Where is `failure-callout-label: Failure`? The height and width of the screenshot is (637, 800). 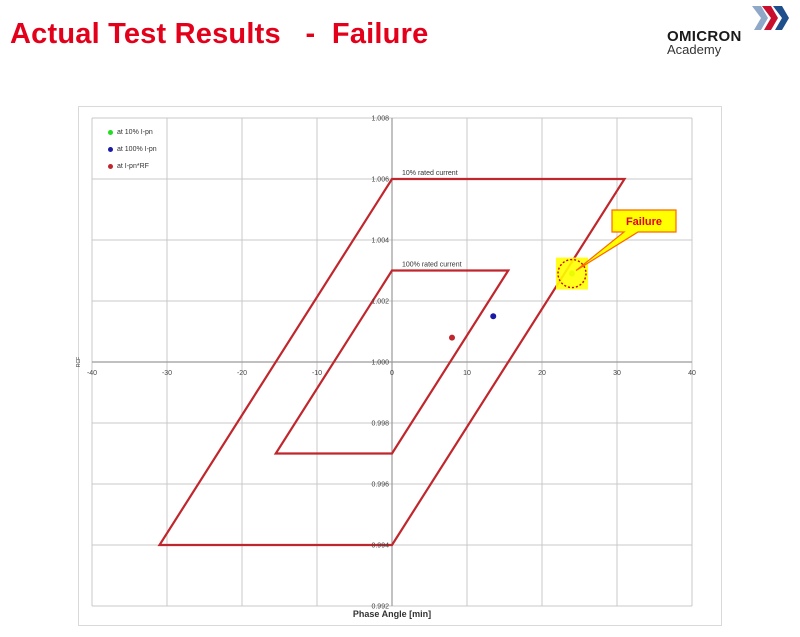 failure-callout-label: Failure is located at coordinates (644, 222).